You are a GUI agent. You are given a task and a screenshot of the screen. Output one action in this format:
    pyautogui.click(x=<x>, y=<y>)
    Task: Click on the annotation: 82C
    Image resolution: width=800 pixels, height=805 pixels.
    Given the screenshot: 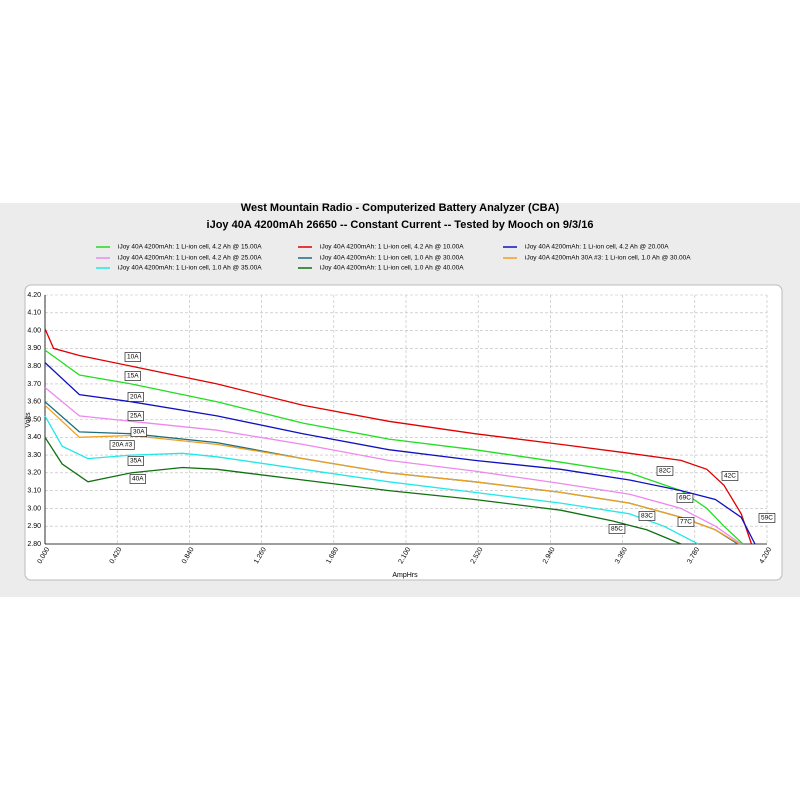 What is the action you would take?
    pyautogui.click(x=665, y=471)
    